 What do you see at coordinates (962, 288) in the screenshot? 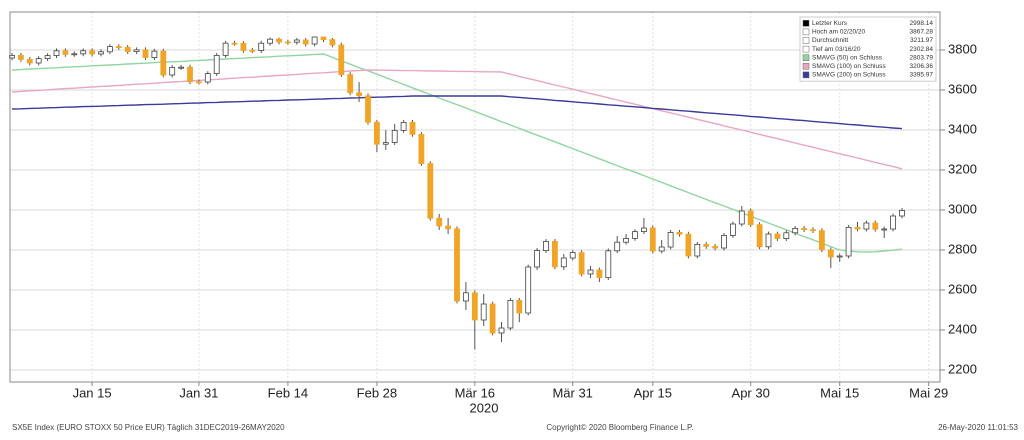
I see `y-tick-label: 2600` at bounding box center [962, 288].